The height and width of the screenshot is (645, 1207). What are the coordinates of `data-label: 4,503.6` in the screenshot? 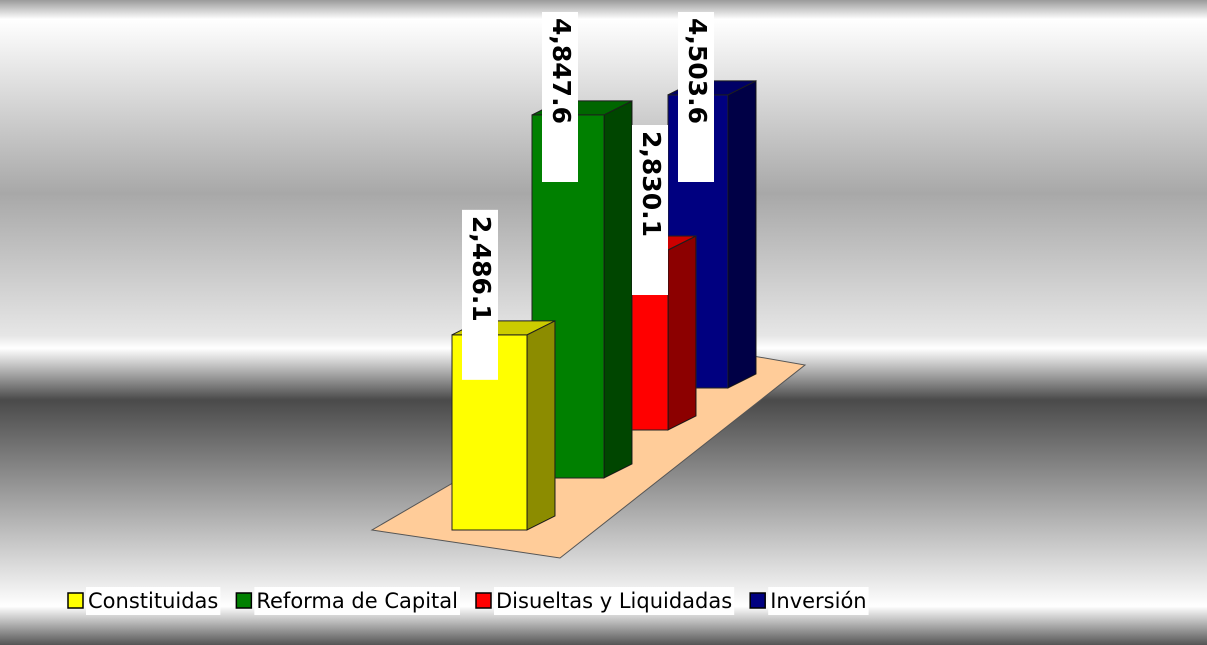 It's located at (697, 71).